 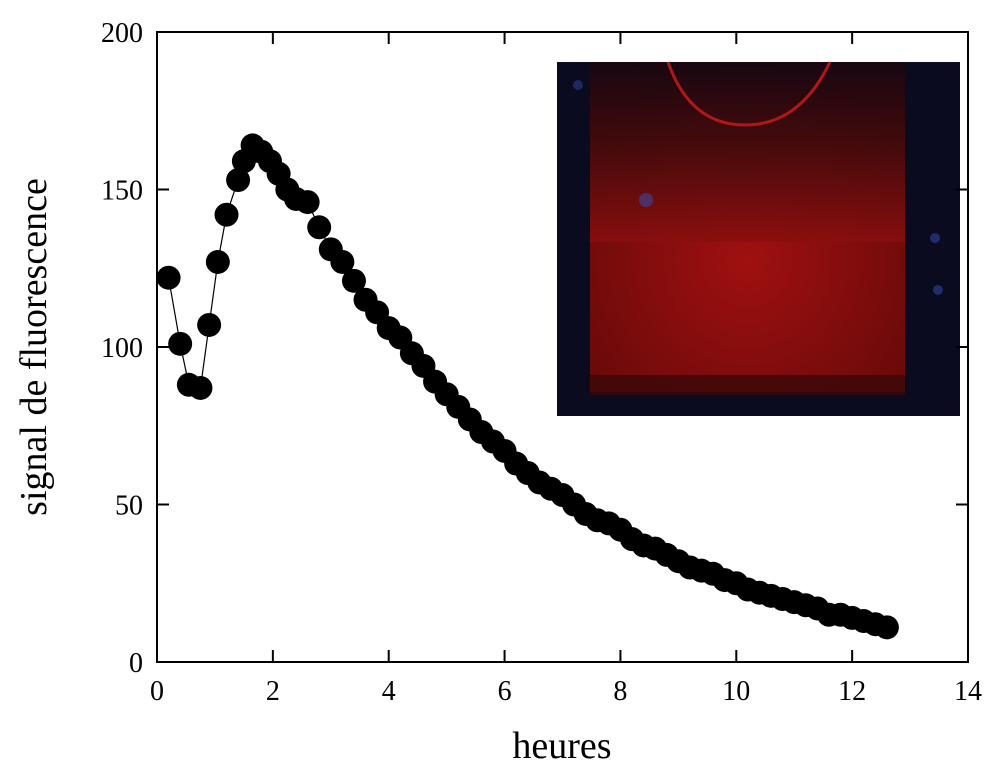 What do you see at coordinates (122, 348) in the screenshot?
I see `y-tick-label: 100` at bounding box center [122, 348].